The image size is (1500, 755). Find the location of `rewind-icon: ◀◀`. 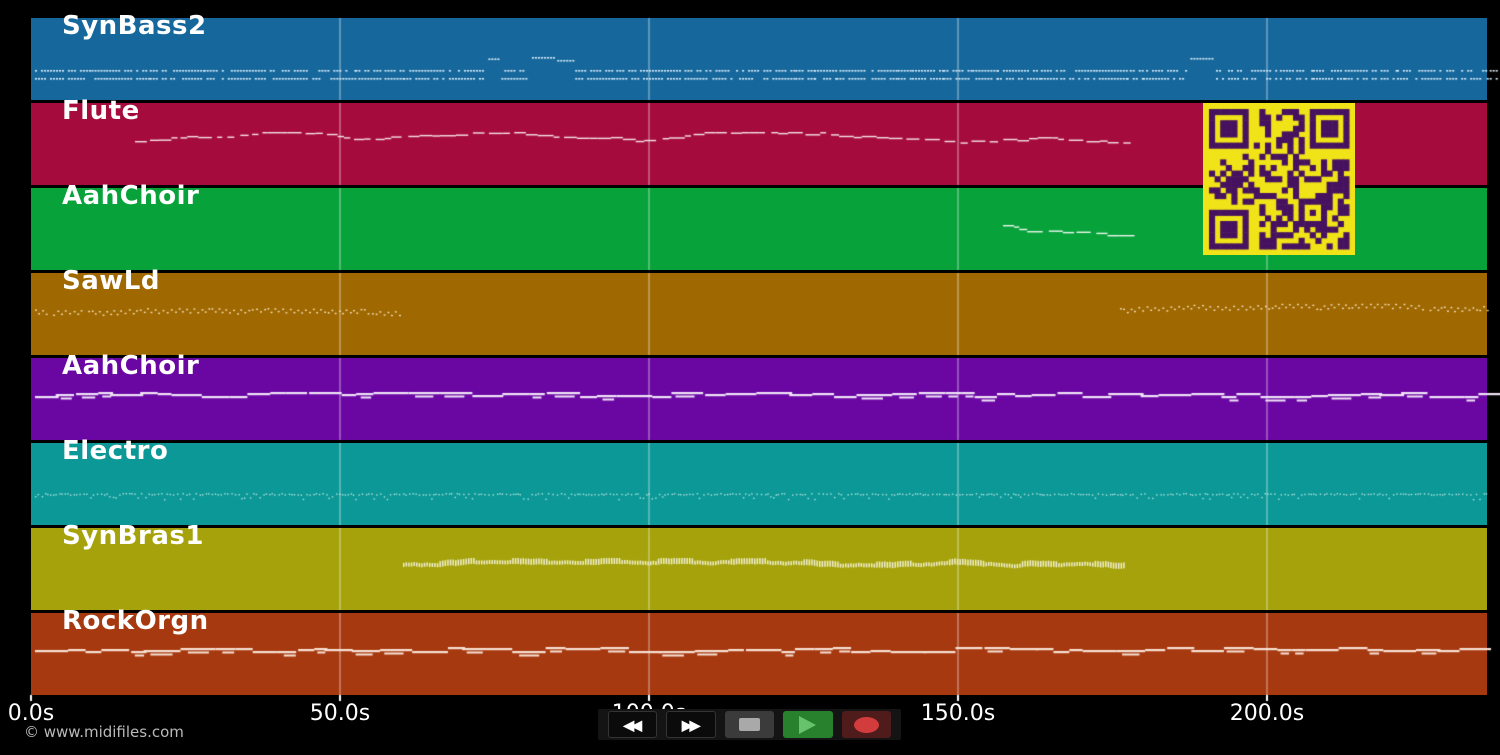

rewind-icon: ◀◀ is located at coordinates (632, 724).